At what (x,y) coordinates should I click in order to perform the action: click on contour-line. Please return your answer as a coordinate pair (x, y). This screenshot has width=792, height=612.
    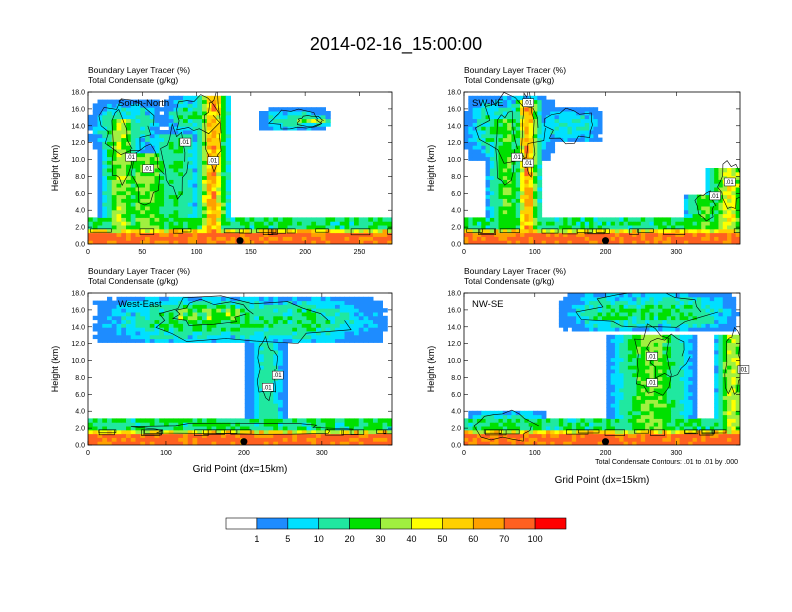
    Looking at the image, I should click on (509, 230).